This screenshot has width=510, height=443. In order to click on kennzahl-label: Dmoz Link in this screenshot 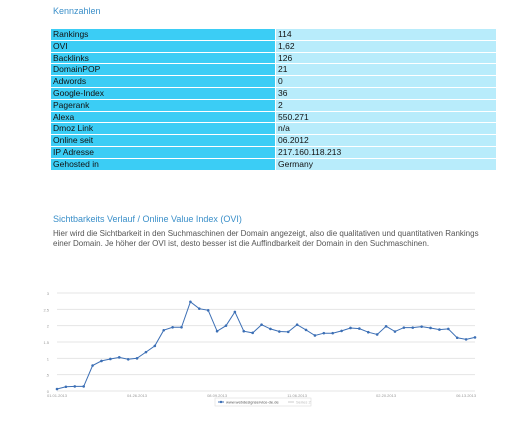, I will do `click(163, 129)`.